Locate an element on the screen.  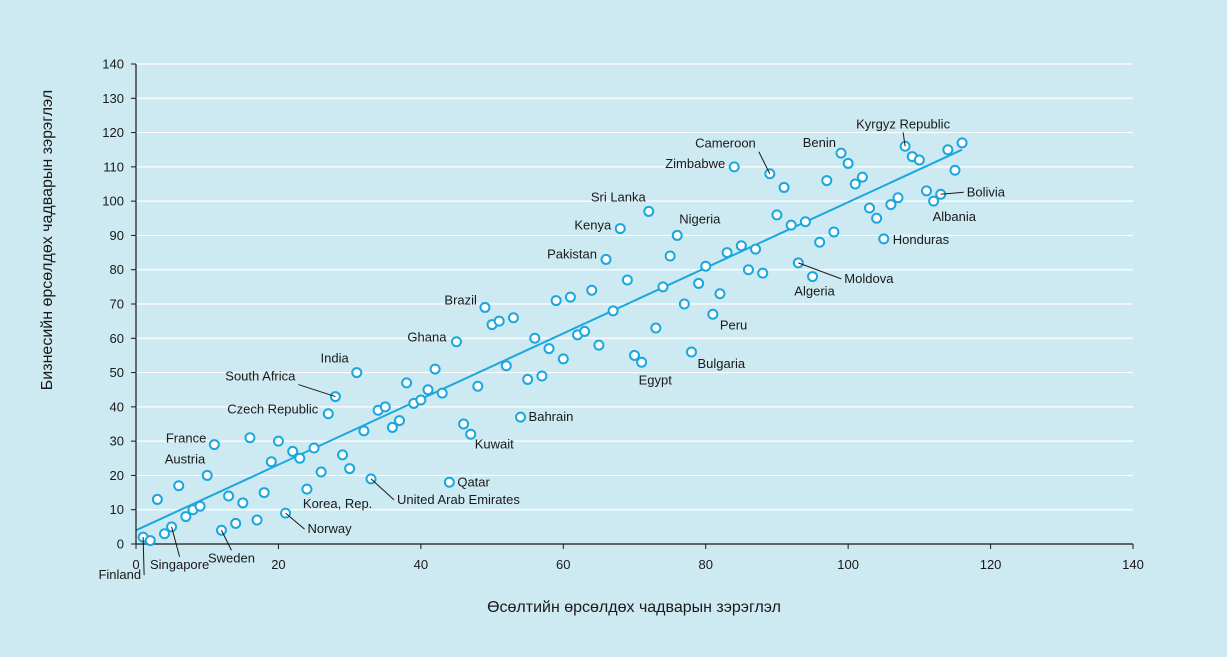
point-label: Bulgaria is located at coordinates (721, 363).